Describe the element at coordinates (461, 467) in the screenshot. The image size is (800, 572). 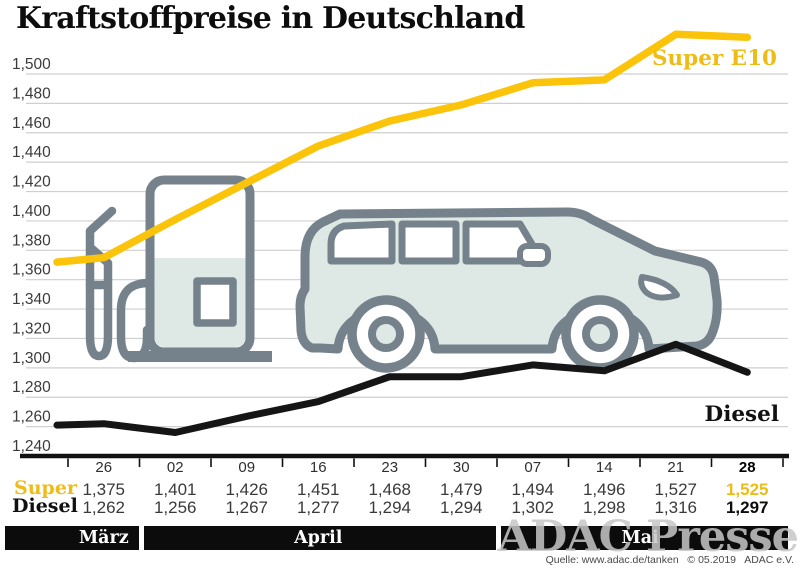
I see `date-cell: 30` at that location.